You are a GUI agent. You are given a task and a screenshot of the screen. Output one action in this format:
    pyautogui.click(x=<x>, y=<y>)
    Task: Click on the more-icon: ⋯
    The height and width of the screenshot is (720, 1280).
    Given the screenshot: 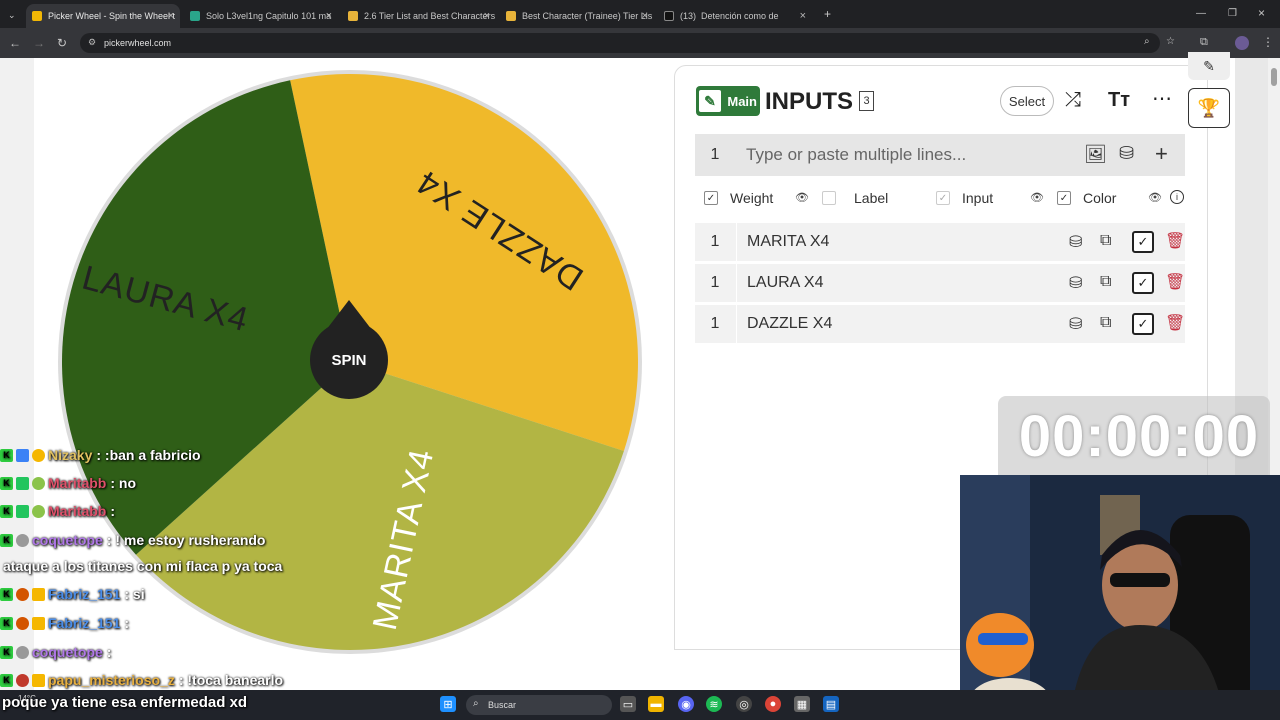 What is the action you would take?
    pyautogui.click(x=1162, y=99)
    